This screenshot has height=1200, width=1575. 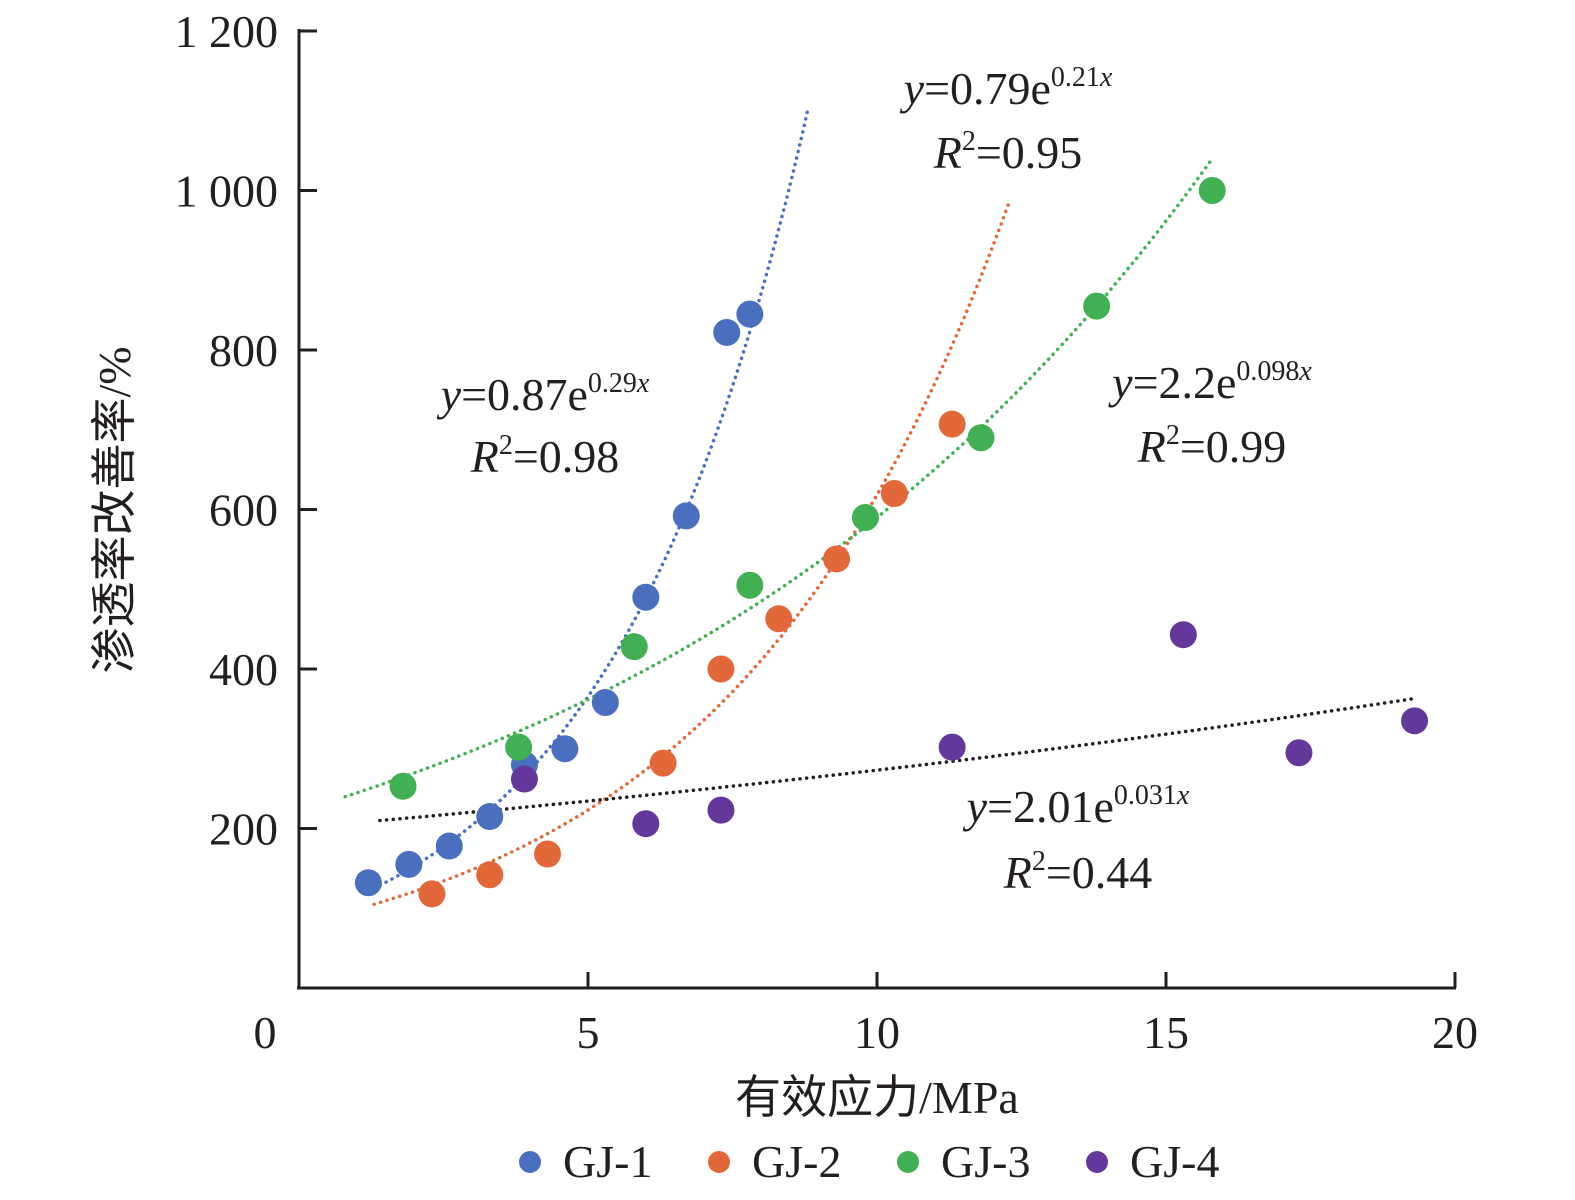 What do you see at coordinates (1166, 1032) in the screenshot?
I see `x-tick-label: 15` at bounding box center [1166, 1032].